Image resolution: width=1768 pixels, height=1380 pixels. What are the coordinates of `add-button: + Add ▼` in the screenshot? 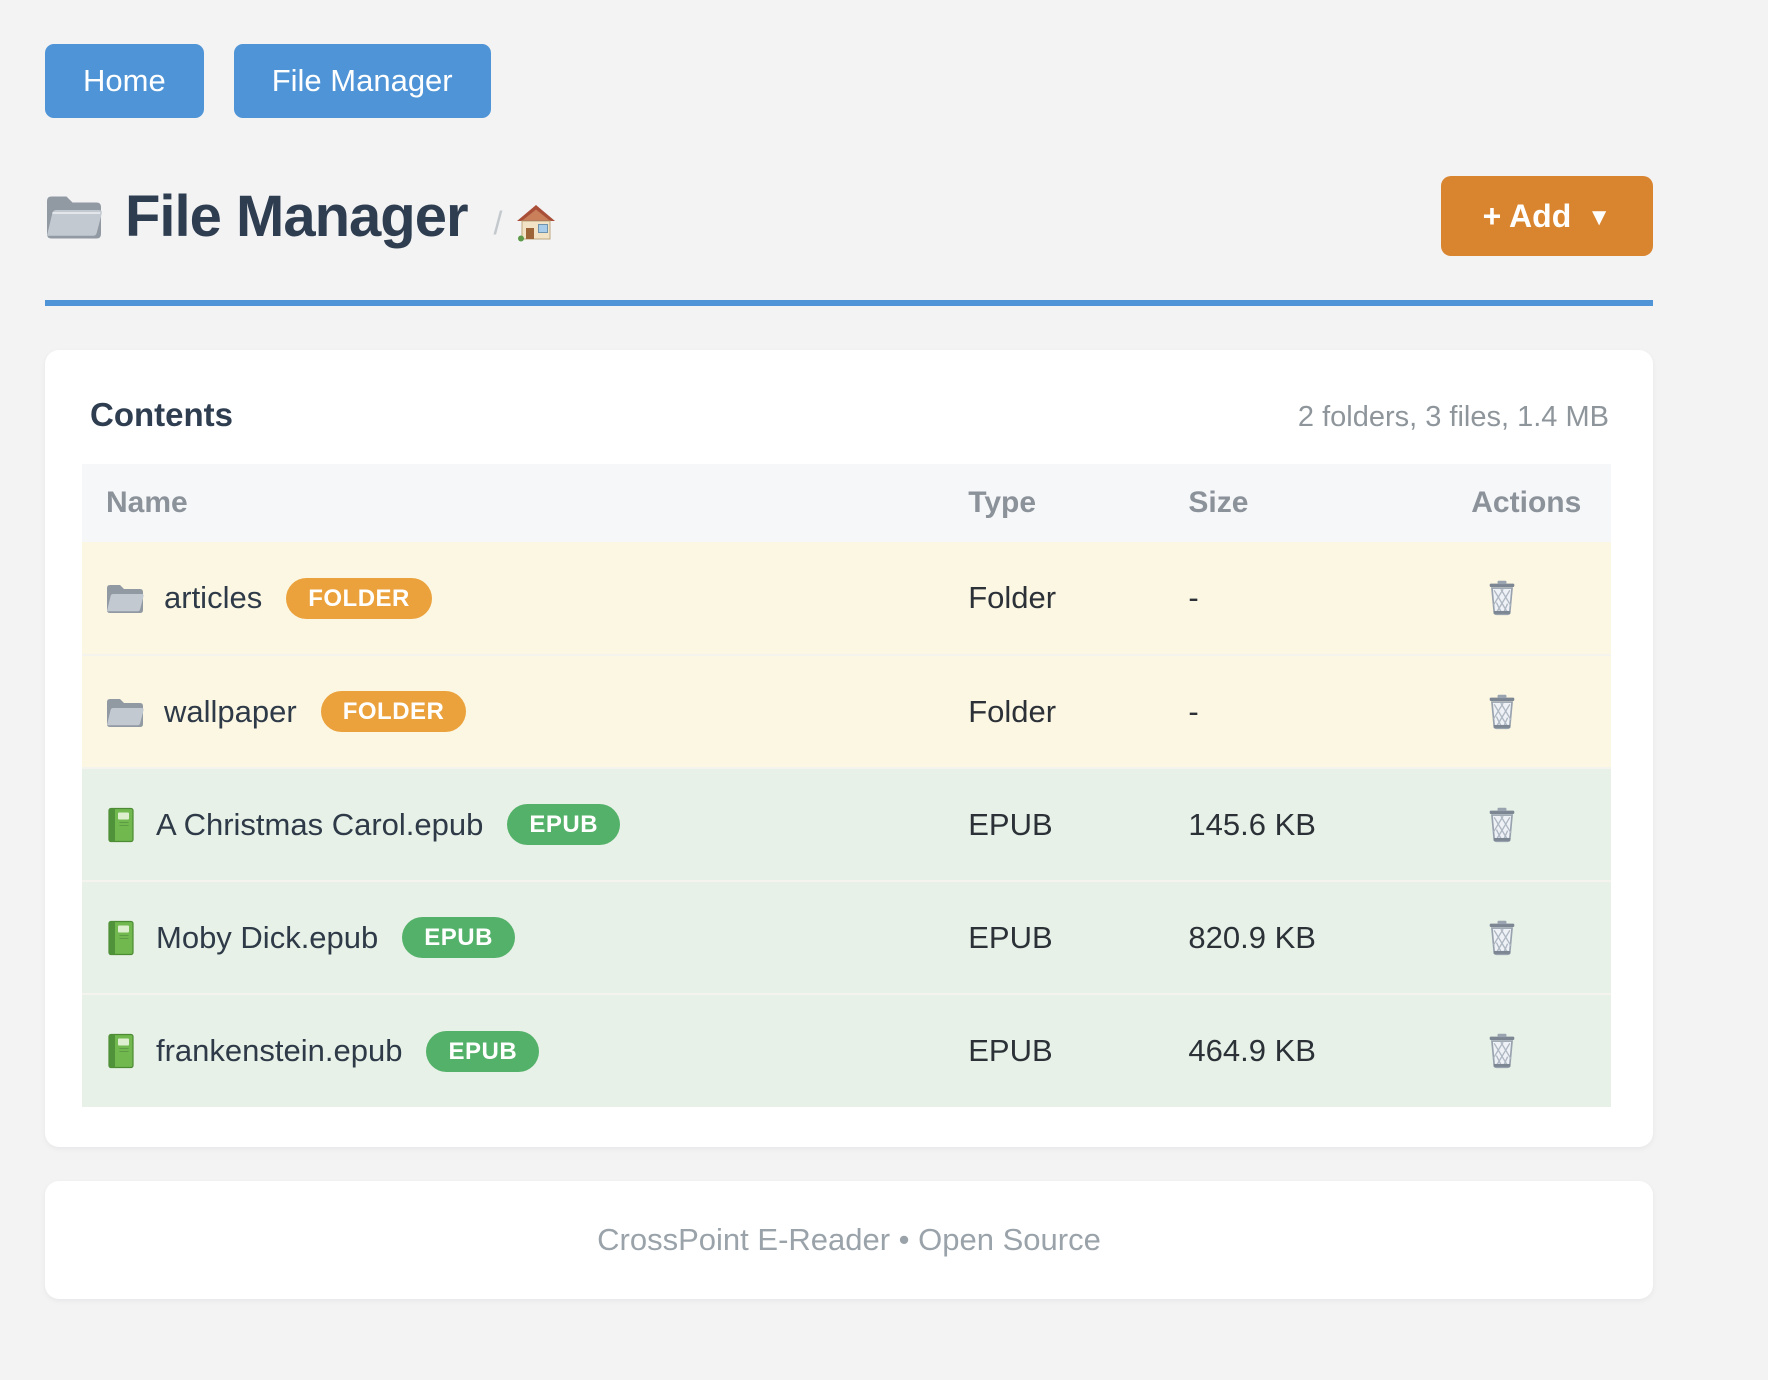 It's located at (1546, 216).